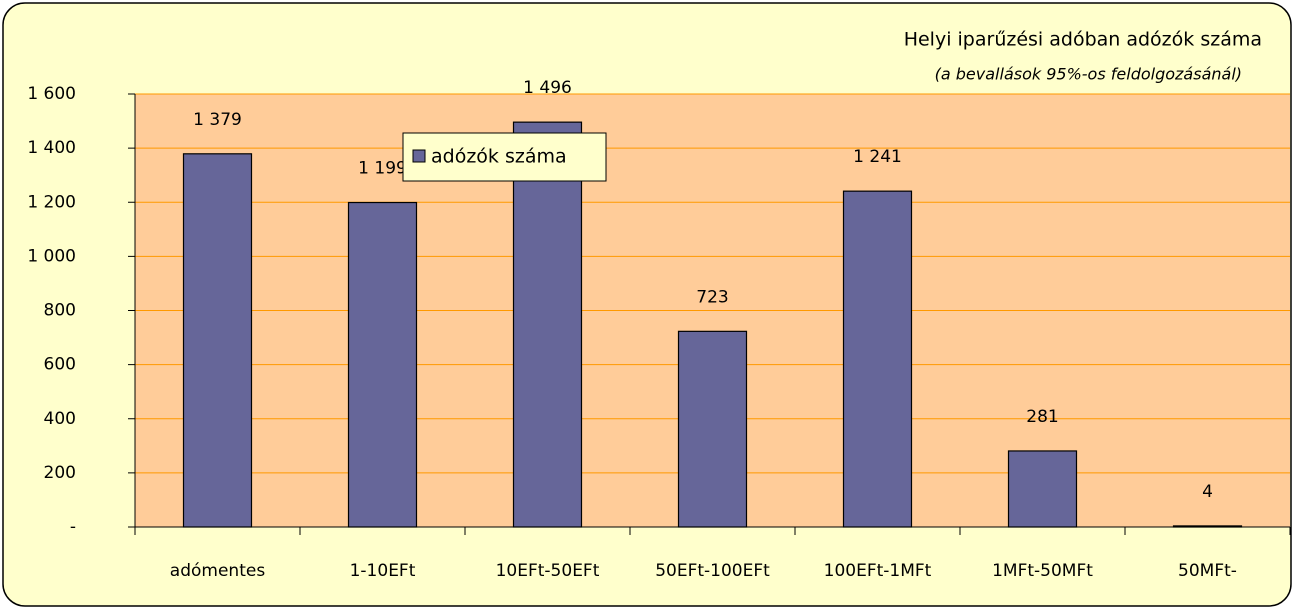 This screenshot has width=1295, height=610. I want to click on chart-subtitle: (a bevallások 95%-os feldolgozásánál), so click(1088, 74).